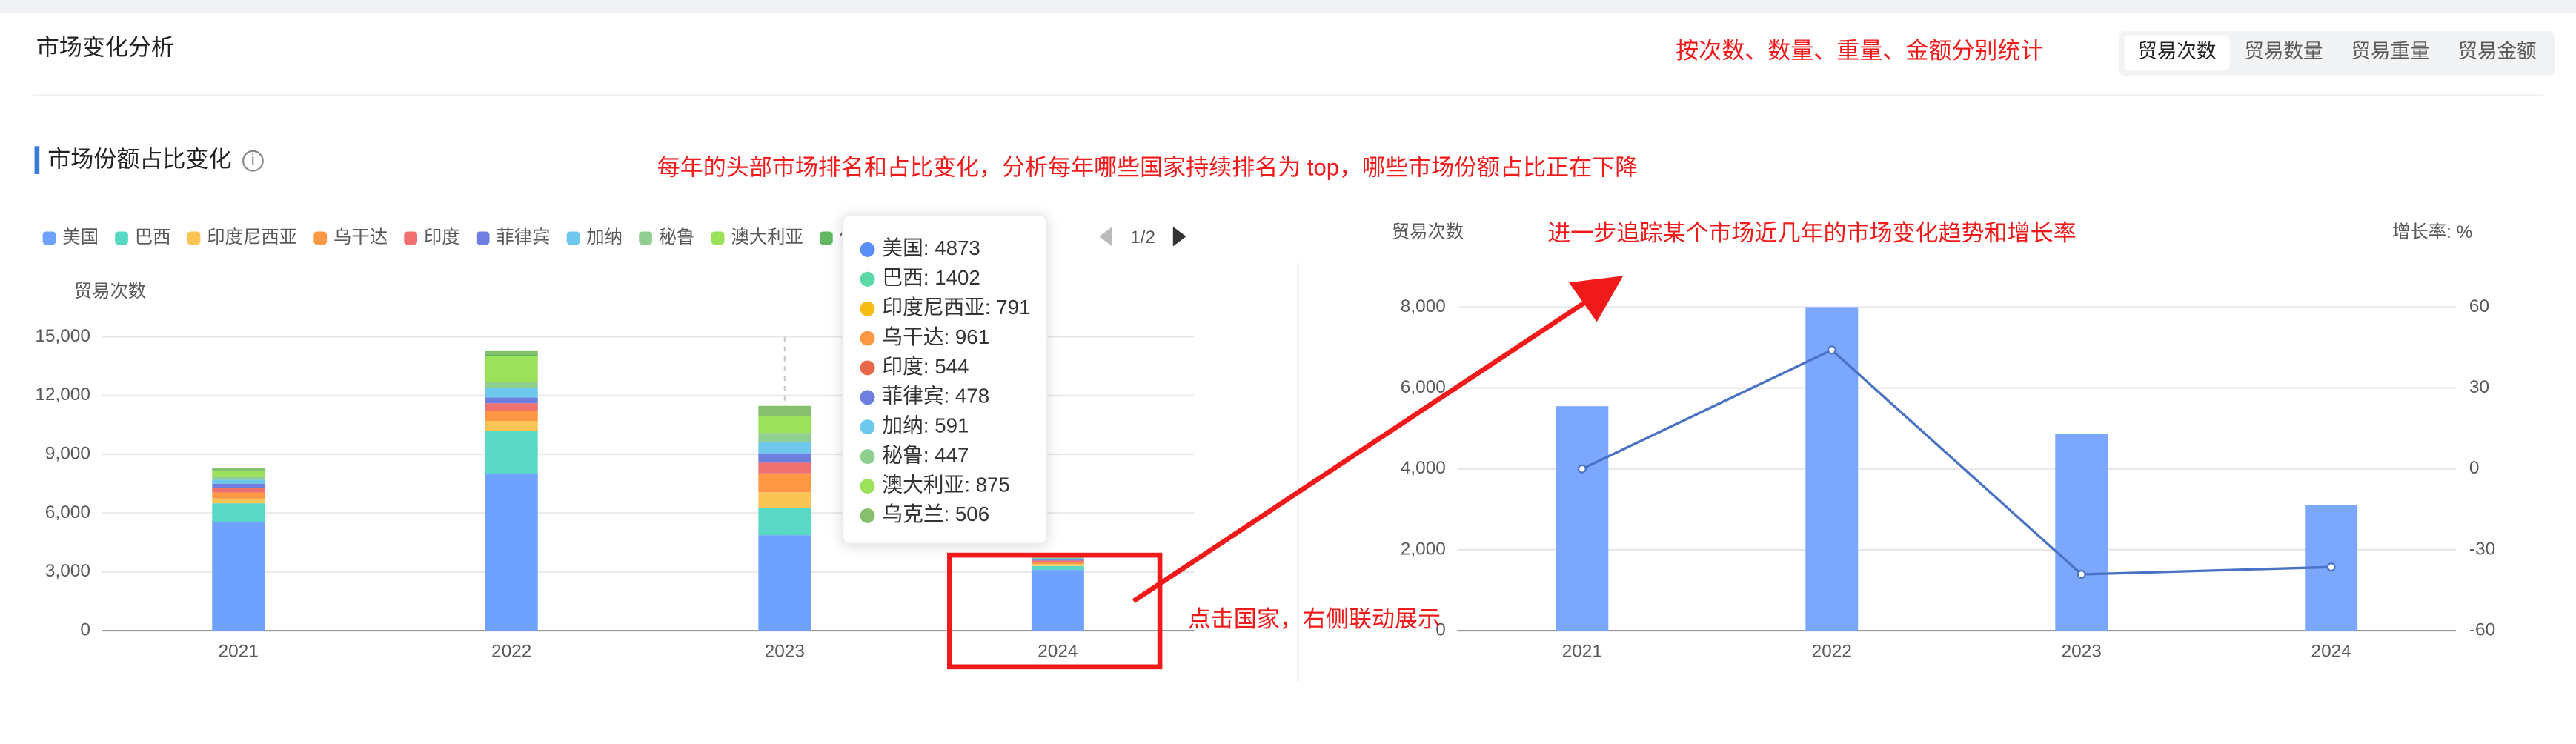 Image resolution: width=2576 pixels, height=744 pixels. I want to click on section-marker, so click(37, 160).